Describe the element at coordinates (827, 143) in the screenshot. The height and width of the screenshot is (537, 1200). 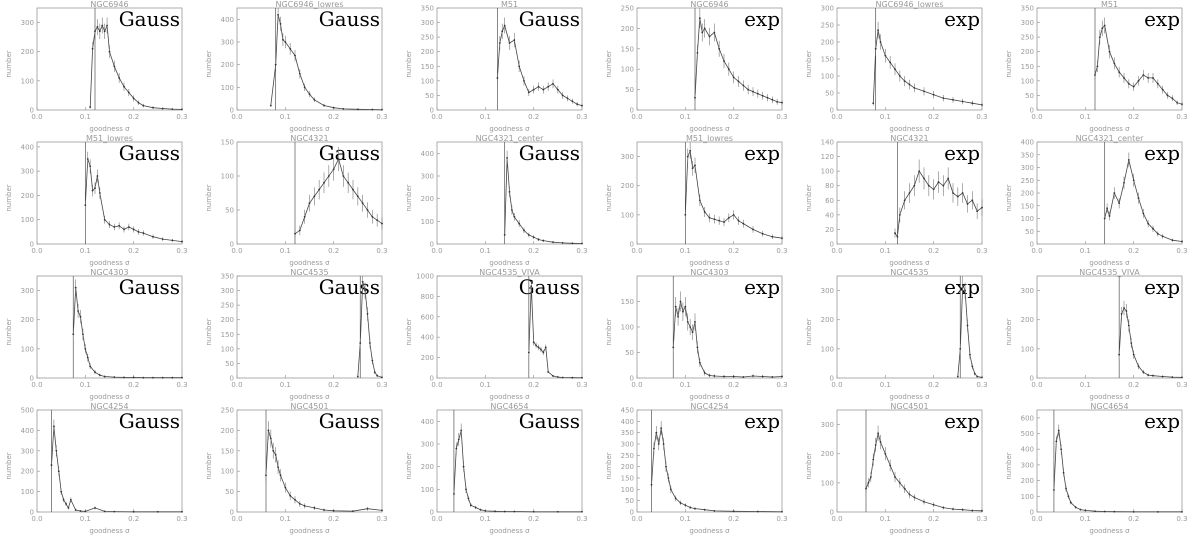
I see `y-tick-label: 140` at that location.